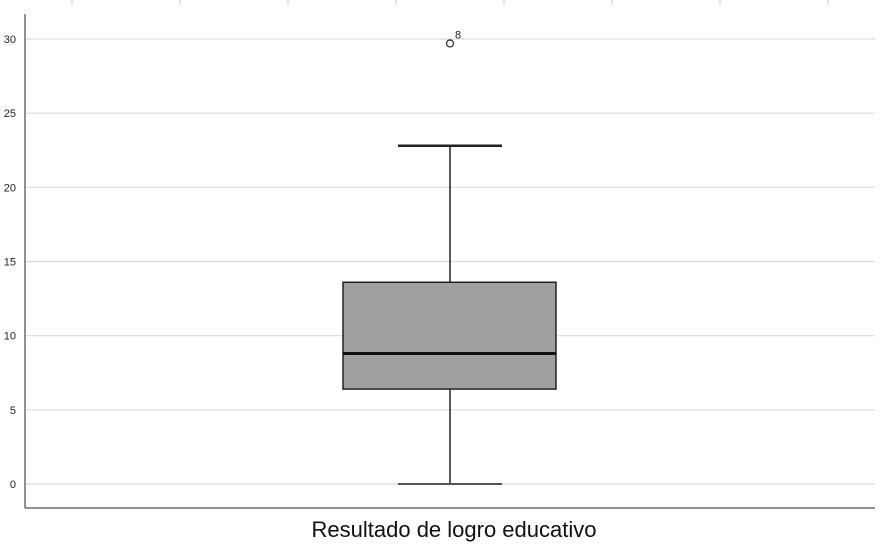 This screenshot has width=884, height=545. Describe the element at coordinates (13, 411) in the screenshot. I see `y-tick-label: 5` at that location.